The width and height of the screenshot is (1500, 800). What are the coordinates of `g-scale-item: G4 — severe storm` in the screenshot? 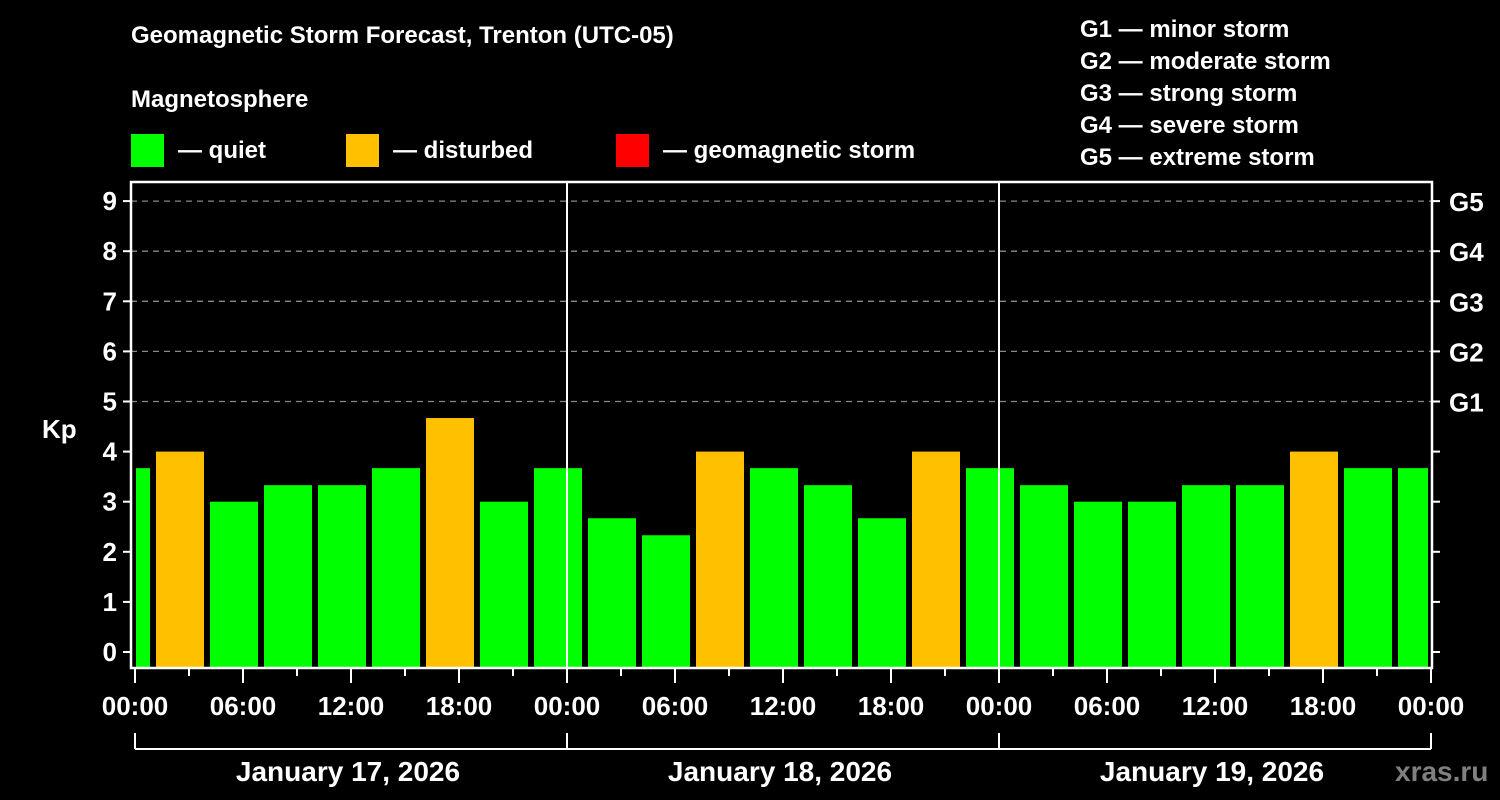 It's located at (1189, 125).